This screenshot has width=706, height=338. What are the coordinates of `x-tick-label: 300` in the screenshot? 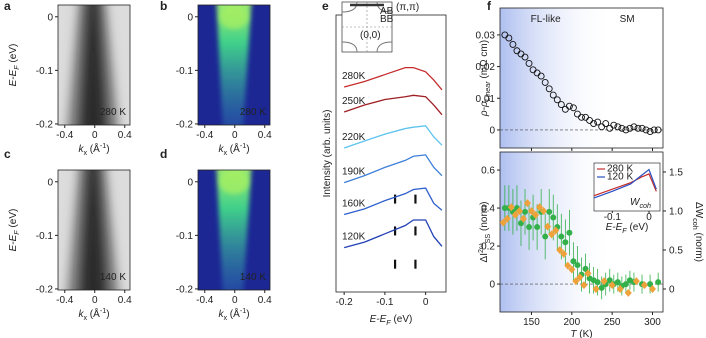 It's located at (652, 322).